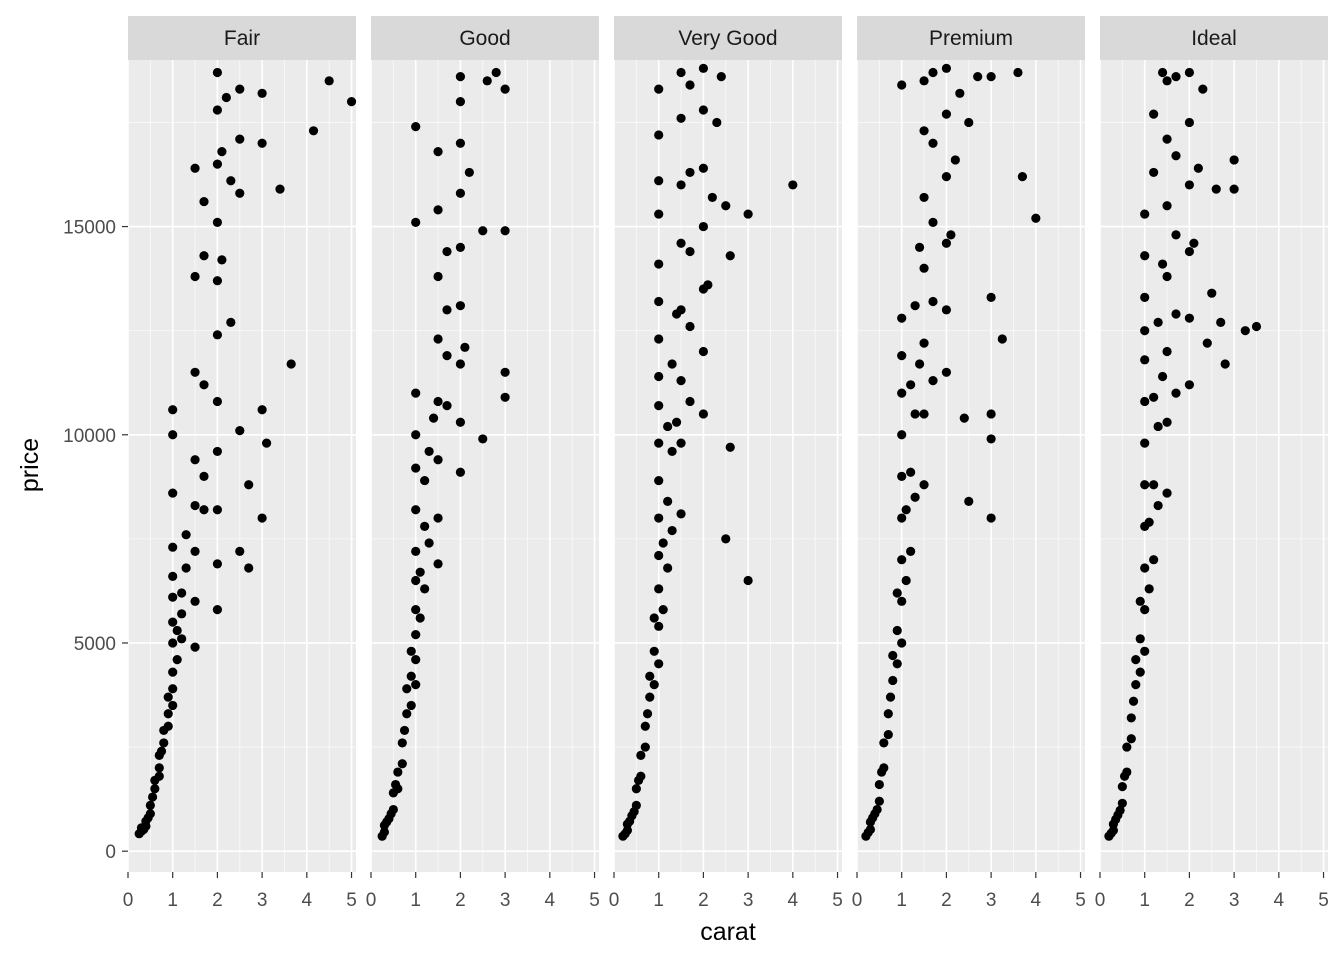 The height and width of the screenshot is (960, 1344). I want to click on x-tick-label: 2, so click(1189, 900).